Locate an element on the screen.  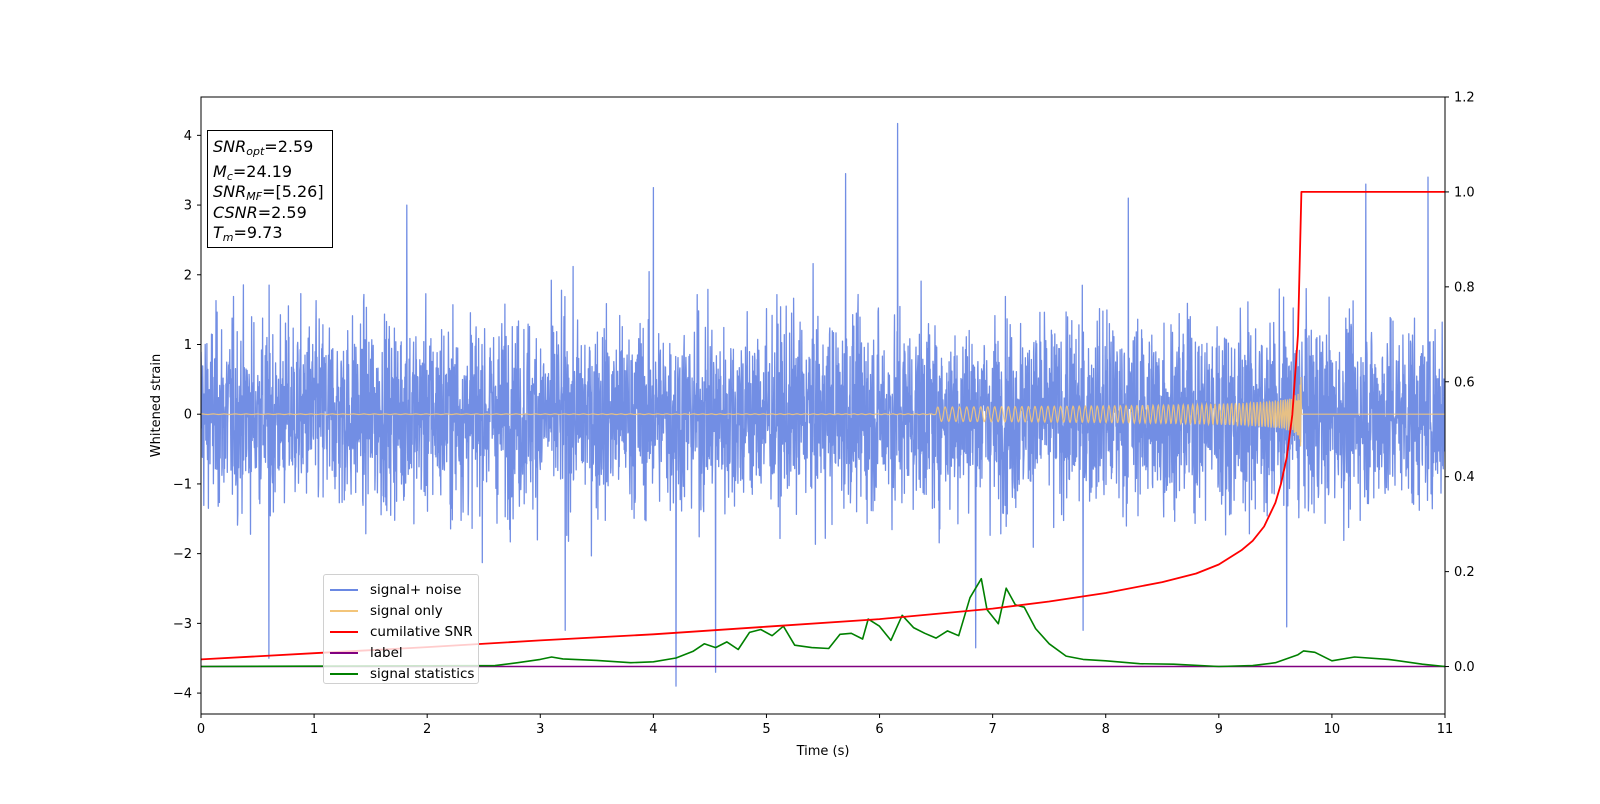
legend-item-signal-noise: signal+ noise is located at coordinates (404, 589).